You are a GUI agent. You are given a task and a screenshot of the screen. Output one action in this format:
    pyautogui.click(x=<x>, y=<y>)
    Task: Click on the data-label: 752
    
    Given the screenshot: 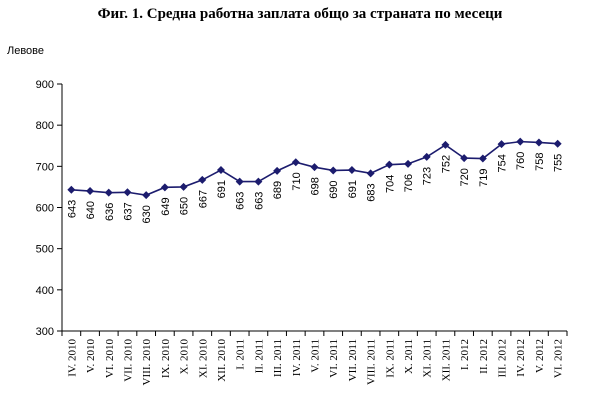 What is the action you would take?
    pyautogui.click(x=446, y=164)
    